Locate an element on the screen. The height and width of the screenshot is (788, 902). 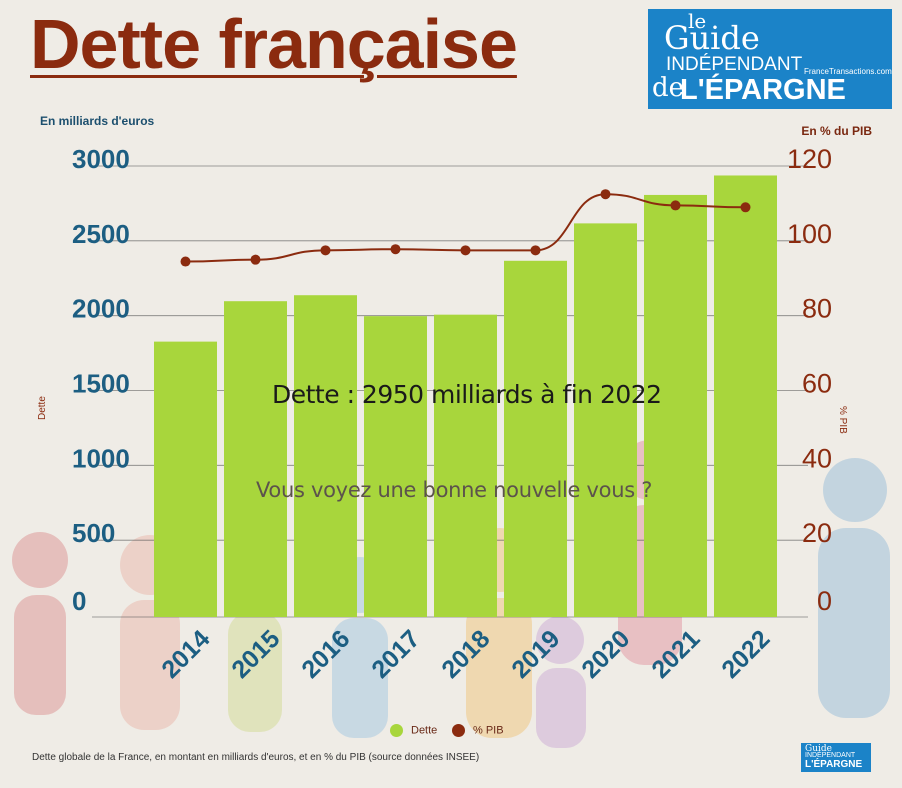
y2-tick-label: 80 is located at coordinates (817, 309).